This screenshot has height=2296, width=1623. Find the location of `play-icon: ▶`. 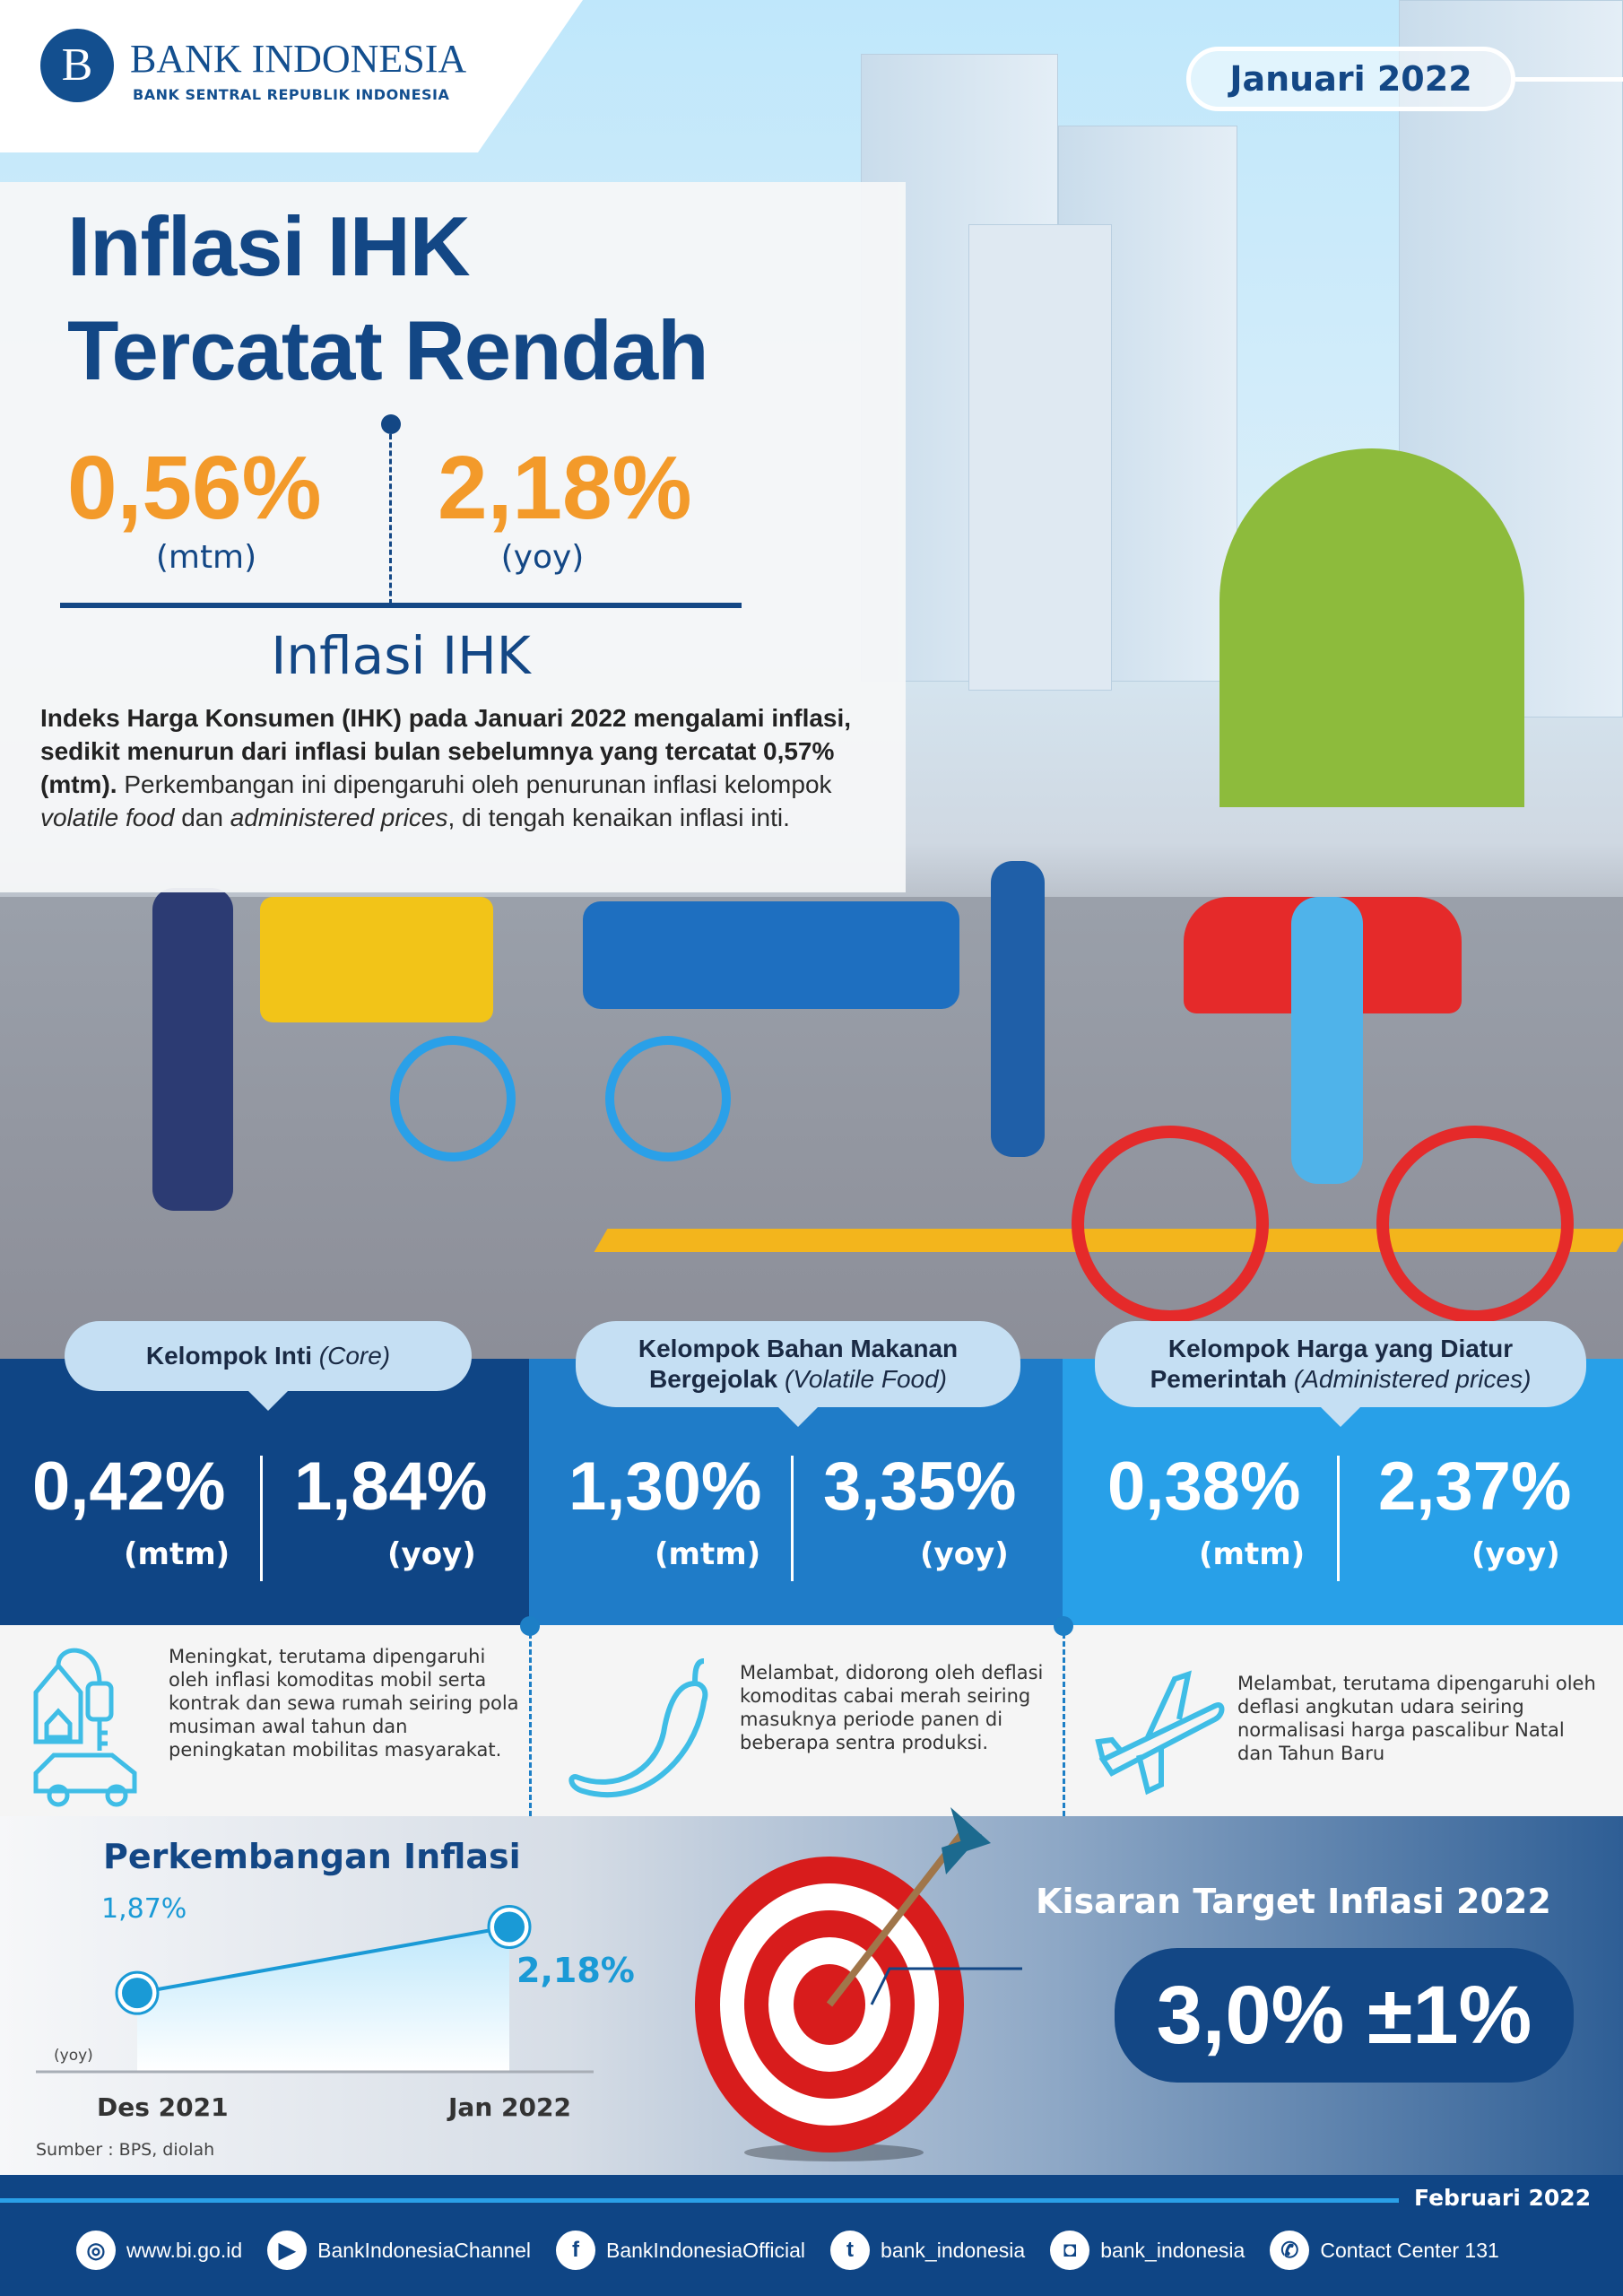

play-icon: ▶ is located at coordinates (287, 2250).